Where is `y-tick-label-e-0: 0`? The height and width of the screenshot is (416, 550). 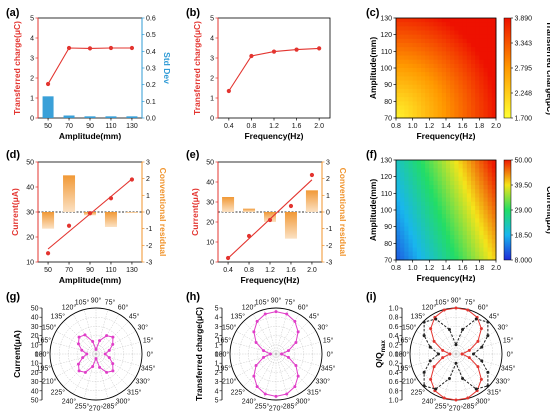 y-tick-label-e-0: 0 is located at coordinates (212, 263).